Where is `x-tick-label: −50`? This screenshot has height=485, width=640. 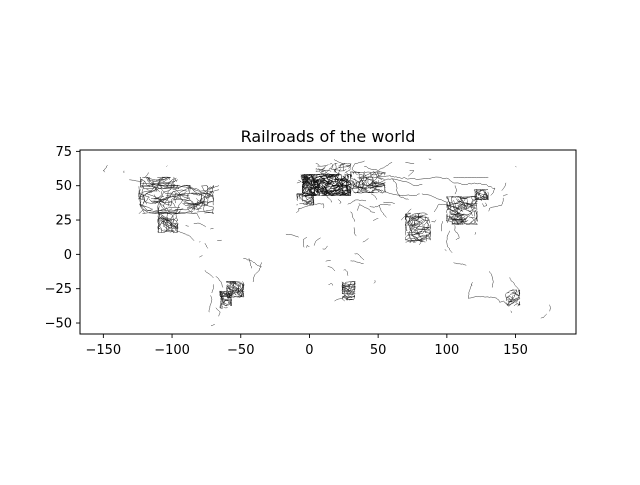
x-tick-label: −50 is located at coordinates (240, 350).